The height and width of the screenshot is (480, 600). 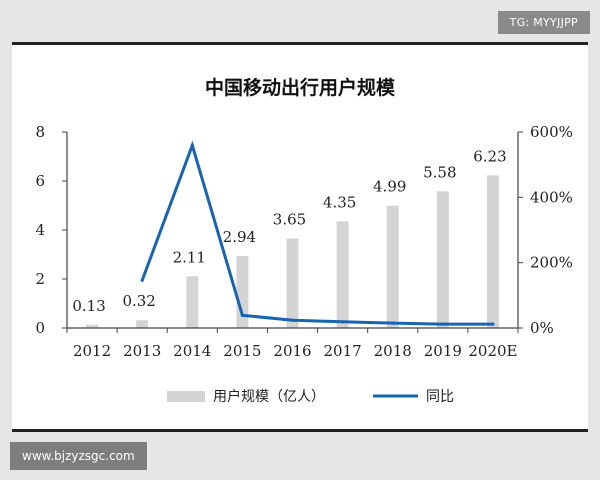 What do you see at coordinates (389, 187) in the screenshot?
I see `data-label-2018: 4.99` at bounding box center [389, 187].